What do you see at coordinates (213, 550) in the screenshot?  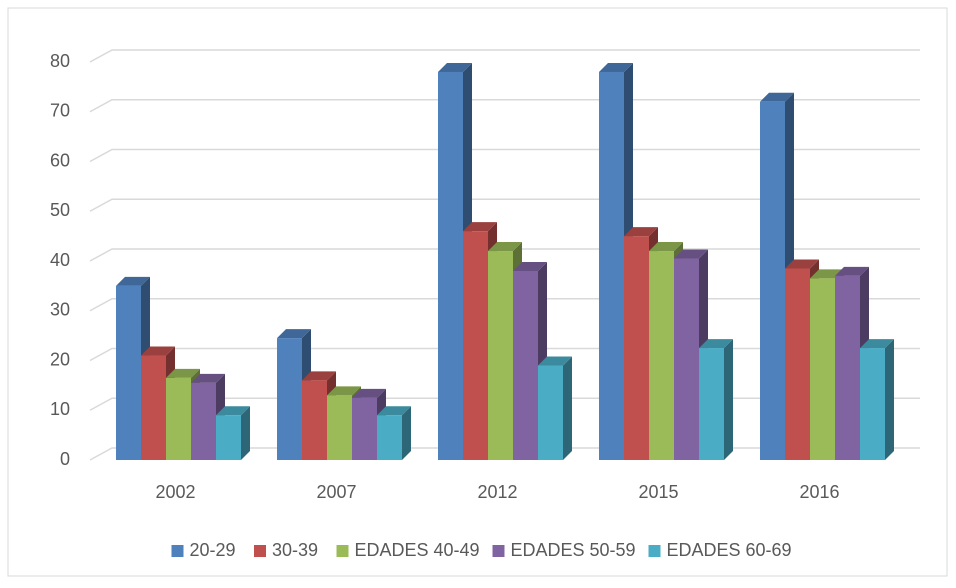 I see `legend-label: 20-29` at bounding box center [213, 550].